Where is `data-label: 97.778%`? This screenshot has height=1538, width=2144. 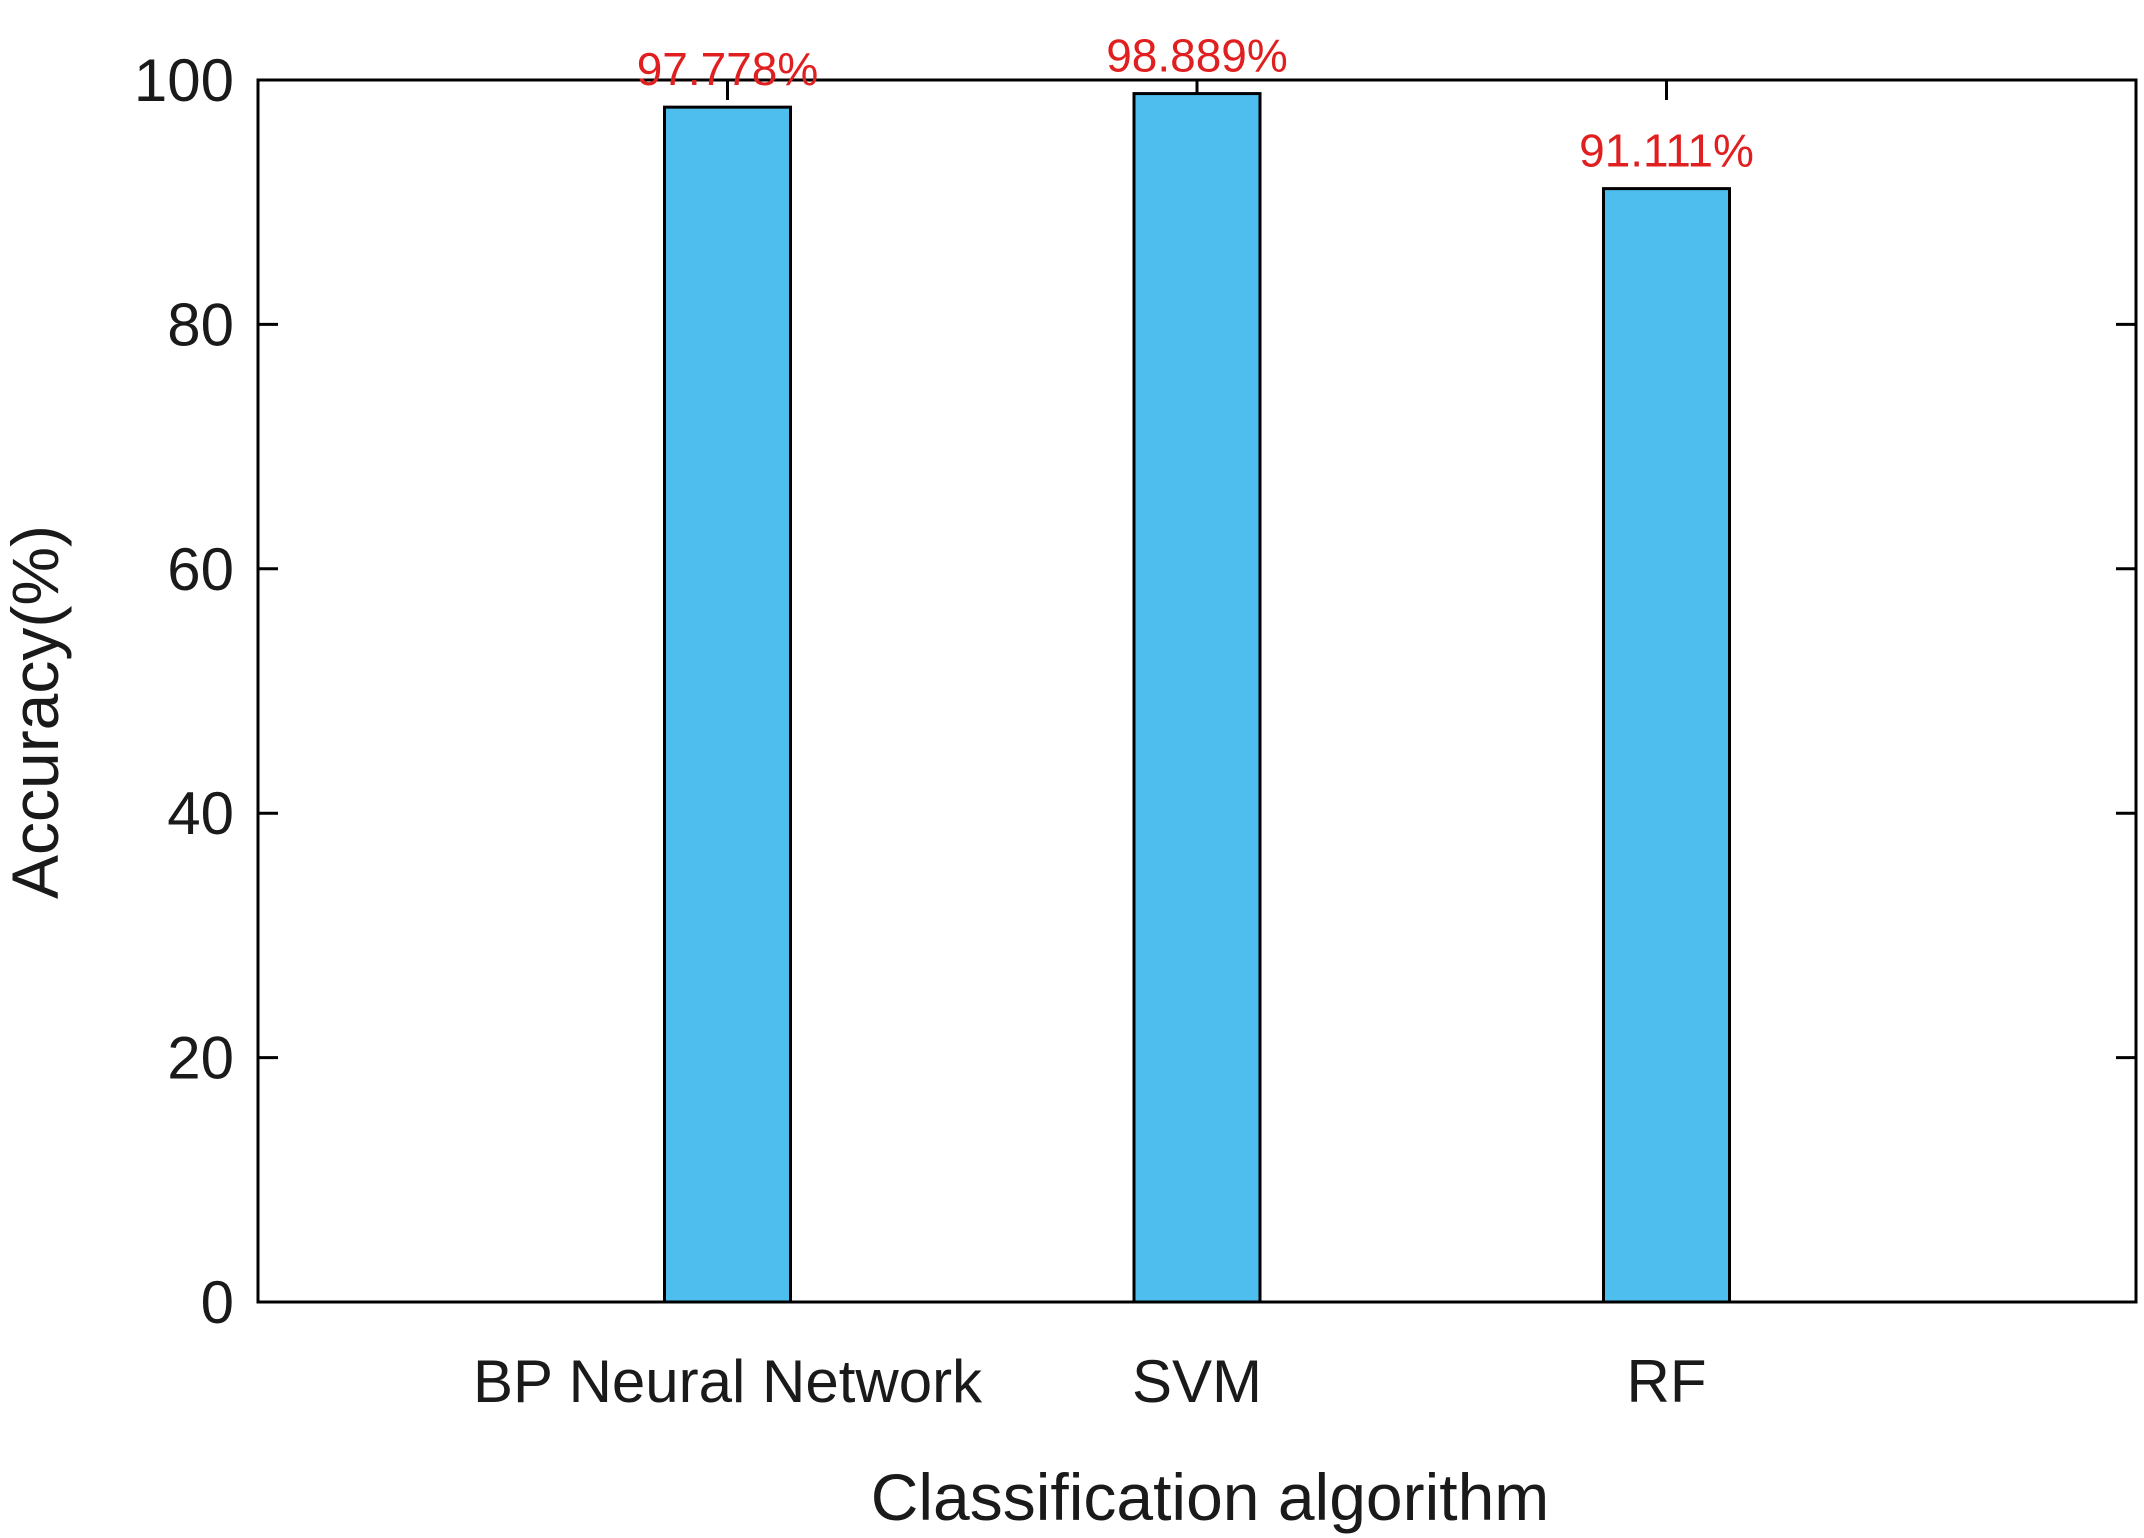 data-label: 97.778% is located at coordinates (728, 69).